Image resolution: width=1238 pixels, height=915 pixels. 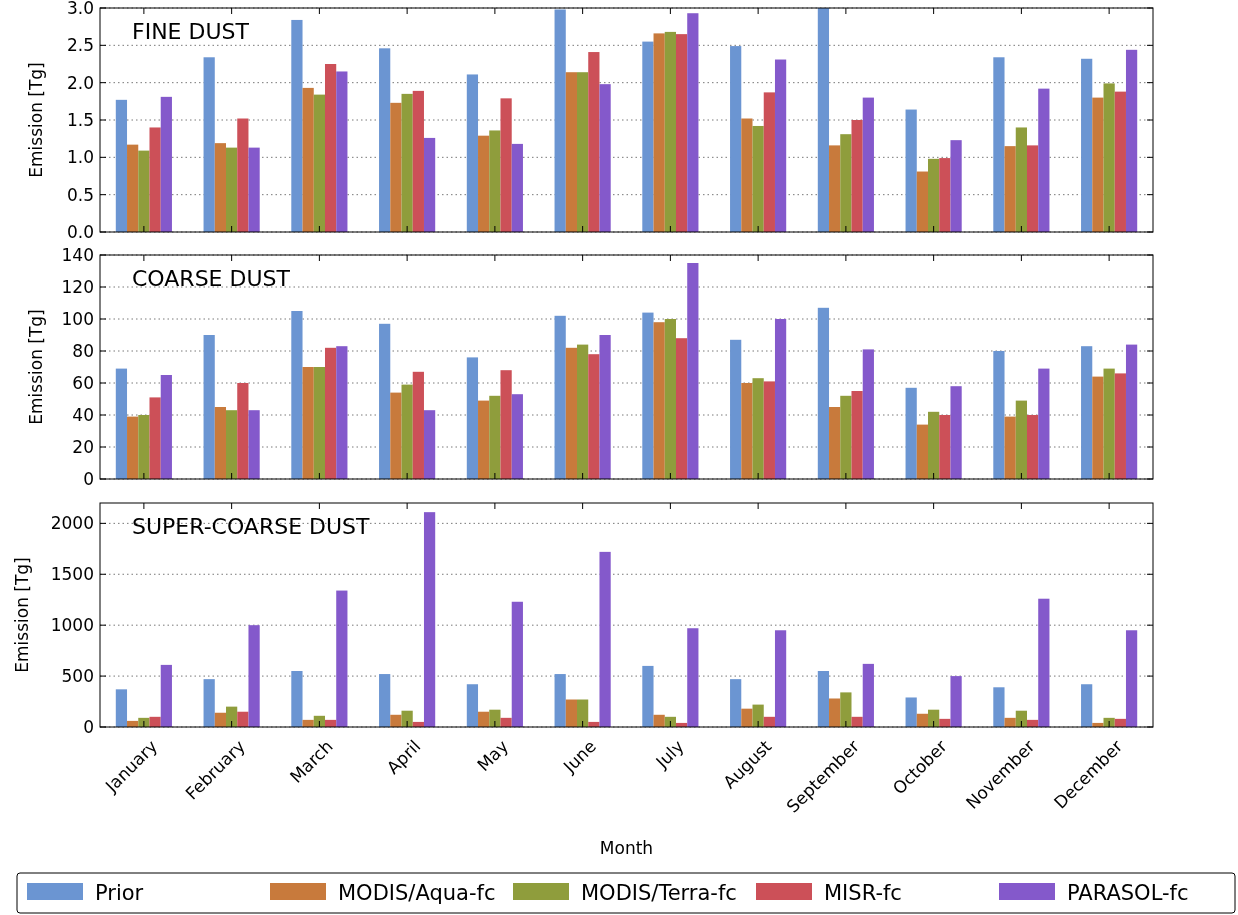 I want to click on y-tick-label: 0.0, so click(x=80, y=231).